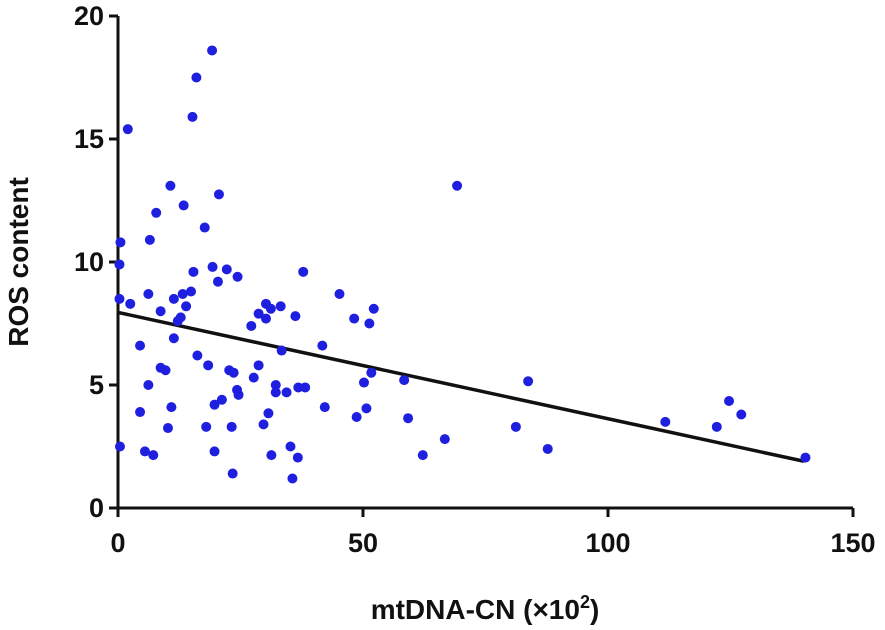 Image resolution: width=885 pixels, height=630 pixels. I want to click on y-tick-label: 10, so click(89, 262).